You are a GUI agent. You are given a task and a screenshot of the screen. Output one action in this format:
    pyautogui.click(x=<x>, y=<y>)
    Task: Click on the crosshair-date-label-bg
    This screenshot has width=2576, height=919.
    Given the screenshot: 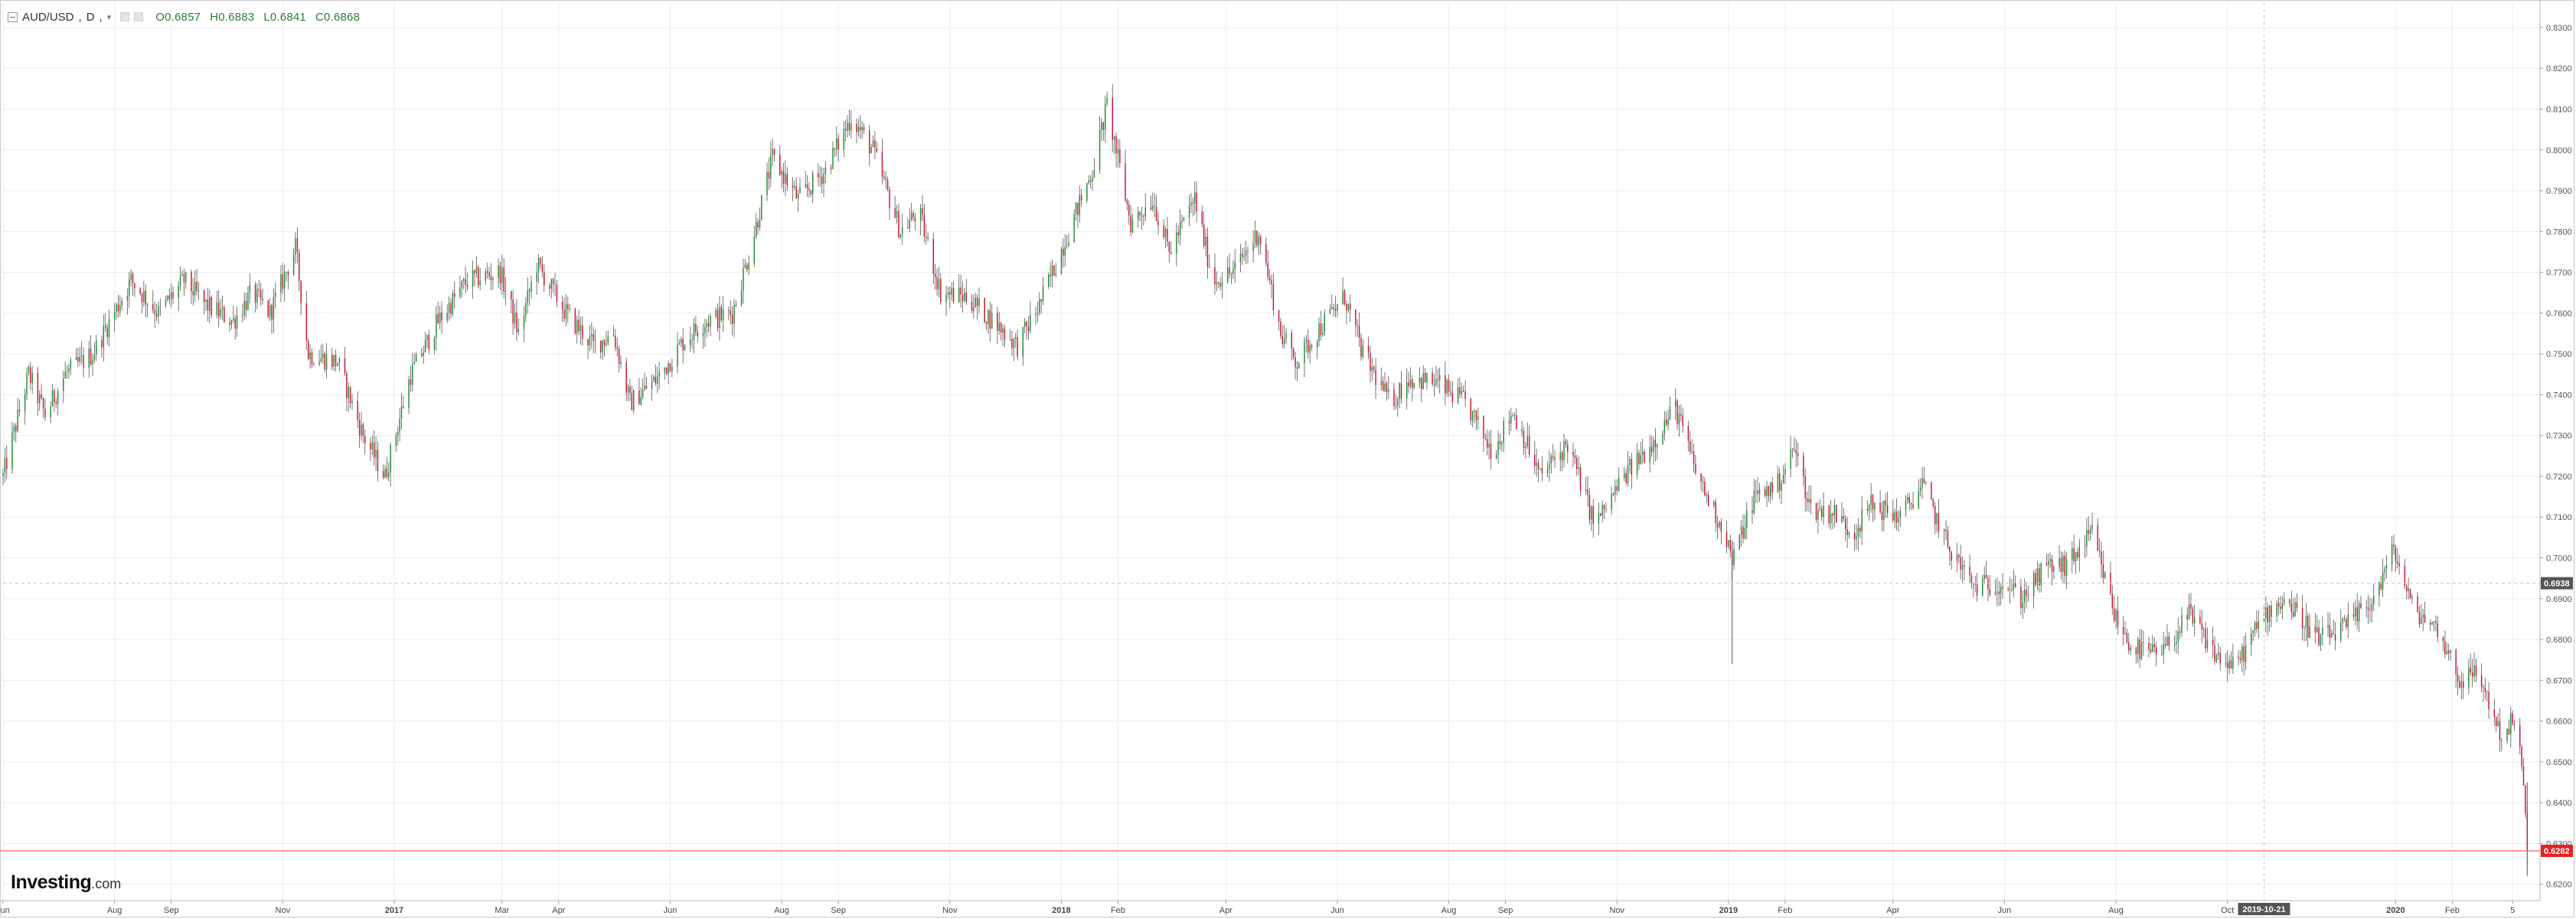 What is the action you would take?
    pyautogui.click(x=2264, y=909)
    